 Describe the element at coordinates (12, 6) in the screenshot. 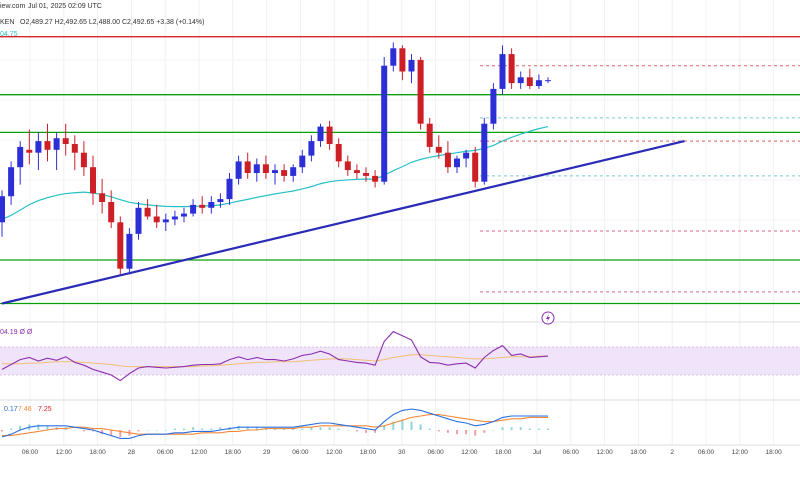

I see `header-source: iew.com` at that location.